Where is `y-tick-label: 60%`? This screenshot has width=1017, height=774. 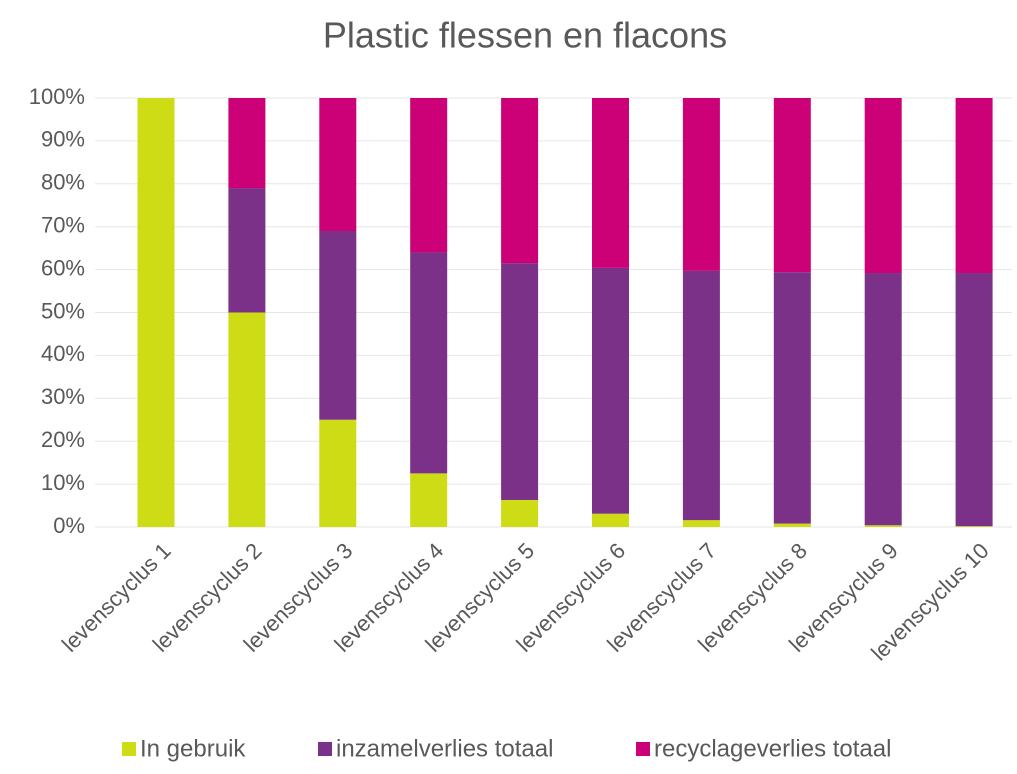 y-tick-label: 60% is located at coordinates (63, 267).